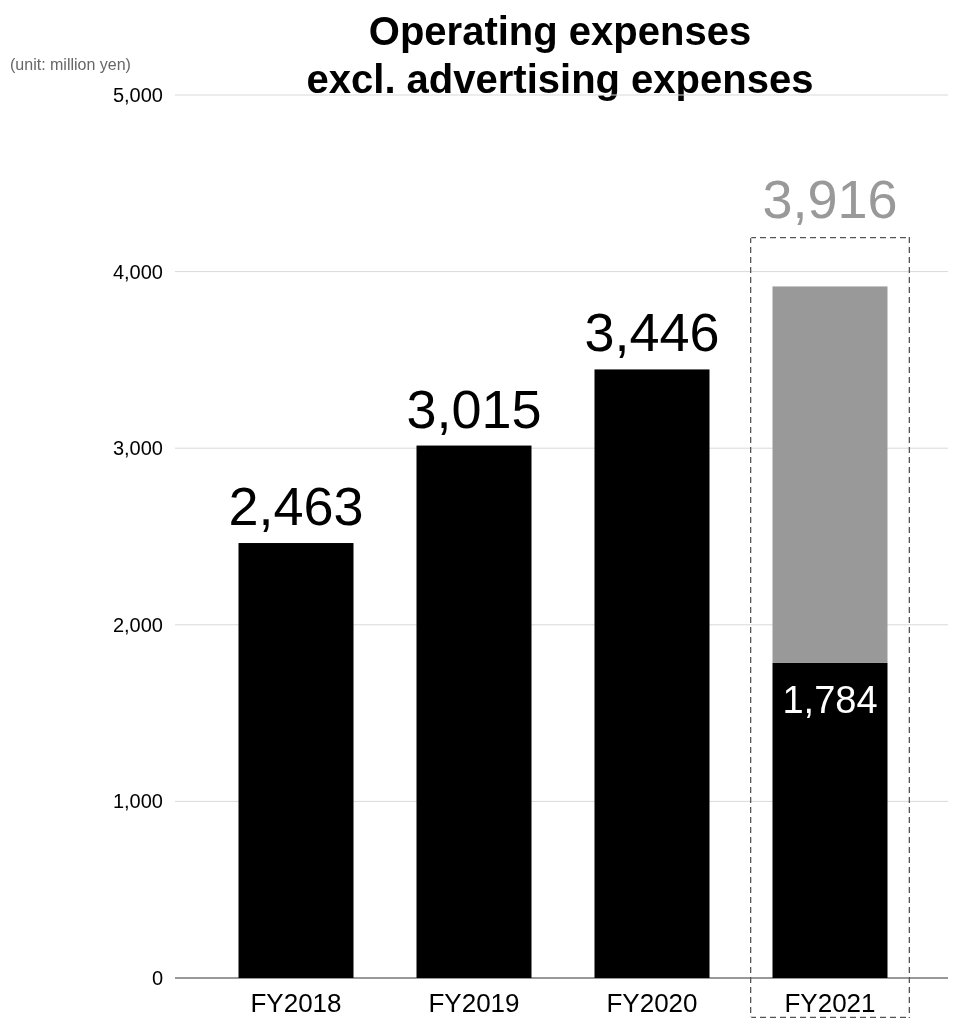  What do you see at coordinates (137, 271) in the screenshot?
I see `y-tick-label: 4,000` at bounding box center [137, 271].